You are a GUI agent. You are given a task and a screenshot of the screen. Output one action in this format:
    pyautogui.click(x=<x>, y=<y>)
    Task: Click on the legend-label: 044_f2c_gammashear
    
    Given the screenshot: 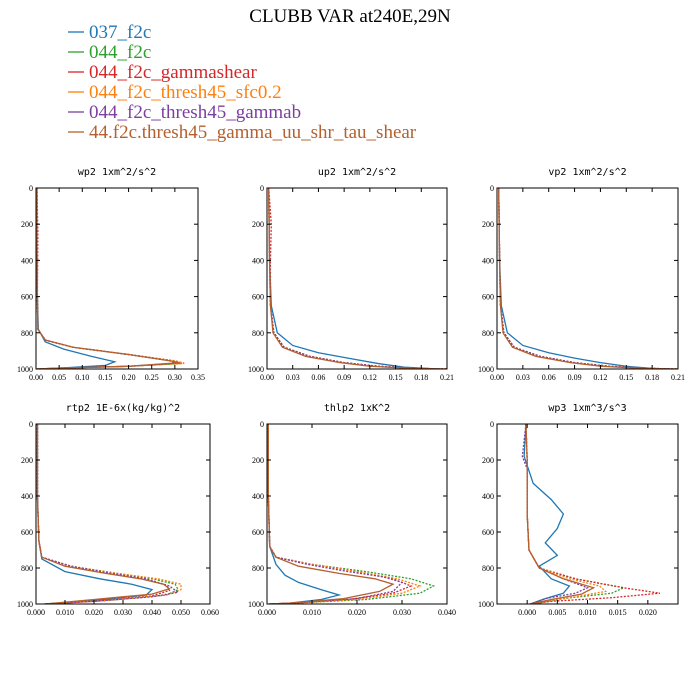 What is the action you would take?
    pyautogui.click(x=173, y=72)
    